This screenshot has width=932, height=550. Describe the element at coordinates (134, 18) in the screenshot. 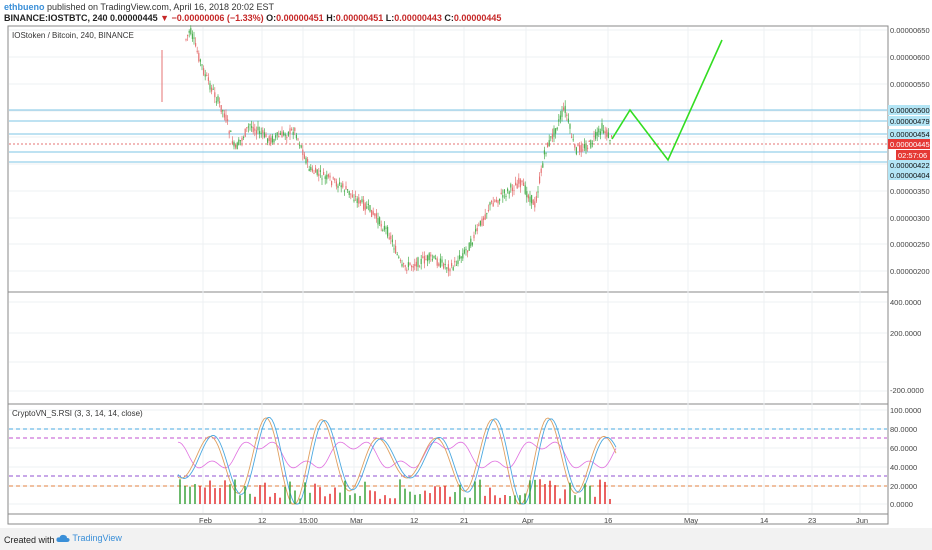

I see `last-price: 0.00000445` at that location.